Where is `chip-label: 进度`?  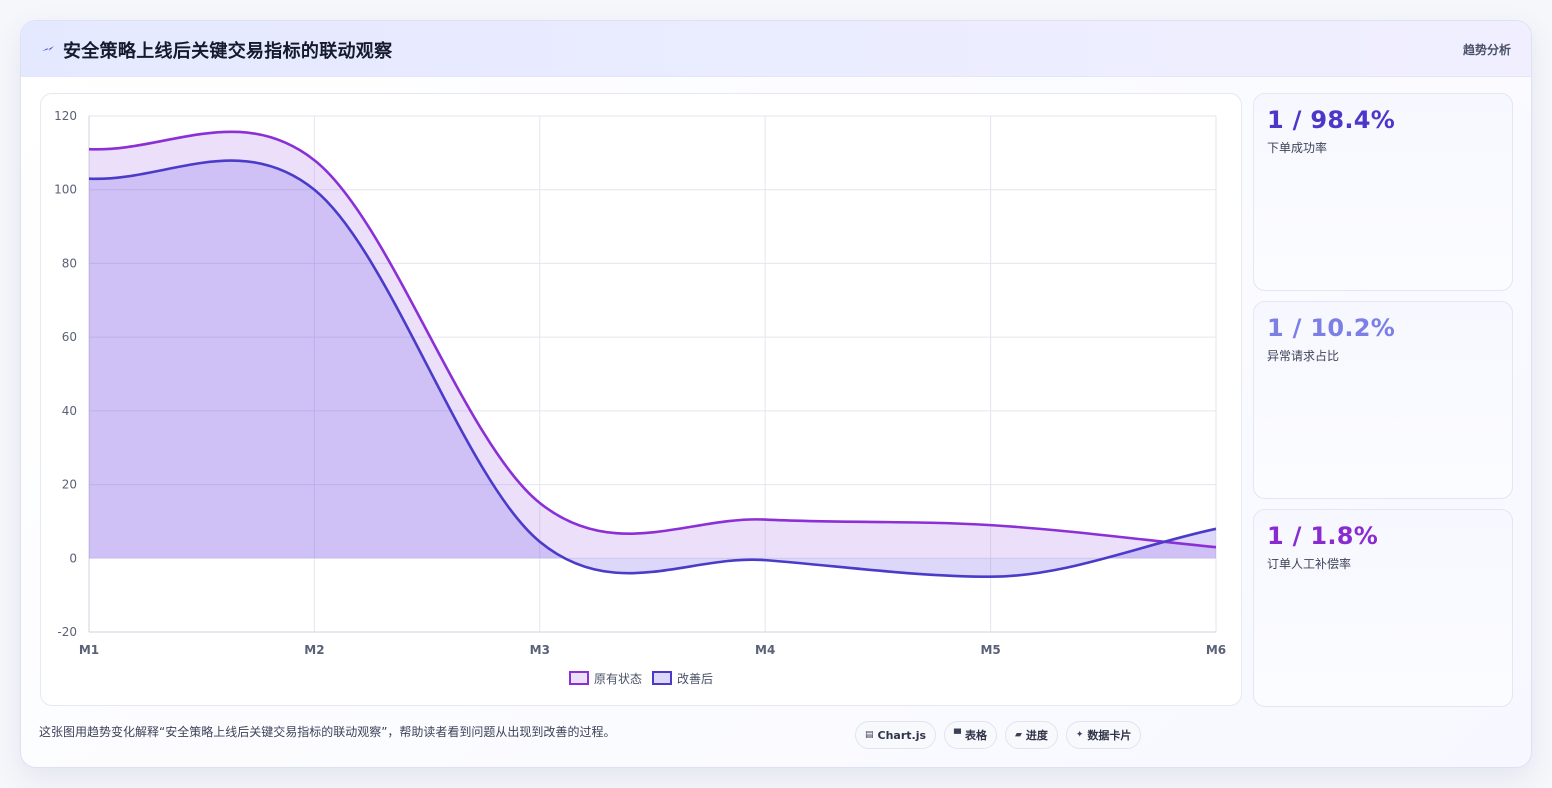
chip-label: 进度 is located at coordinates (1036, 735).